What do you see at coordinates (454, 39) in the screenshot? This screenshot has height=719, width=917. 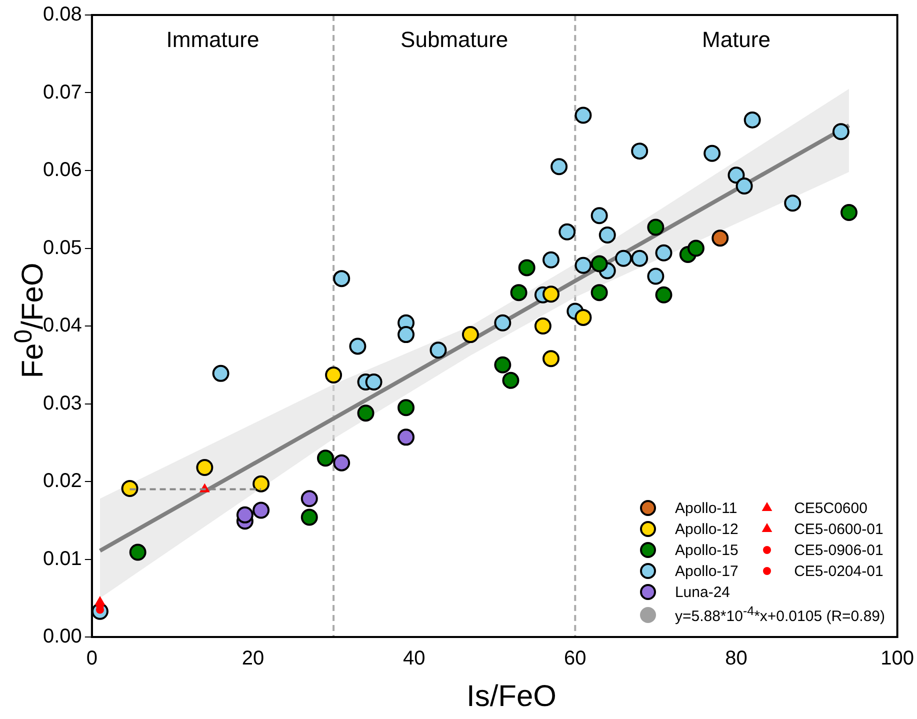 I see `annotation: Submature` at bounding box center [454, 39].